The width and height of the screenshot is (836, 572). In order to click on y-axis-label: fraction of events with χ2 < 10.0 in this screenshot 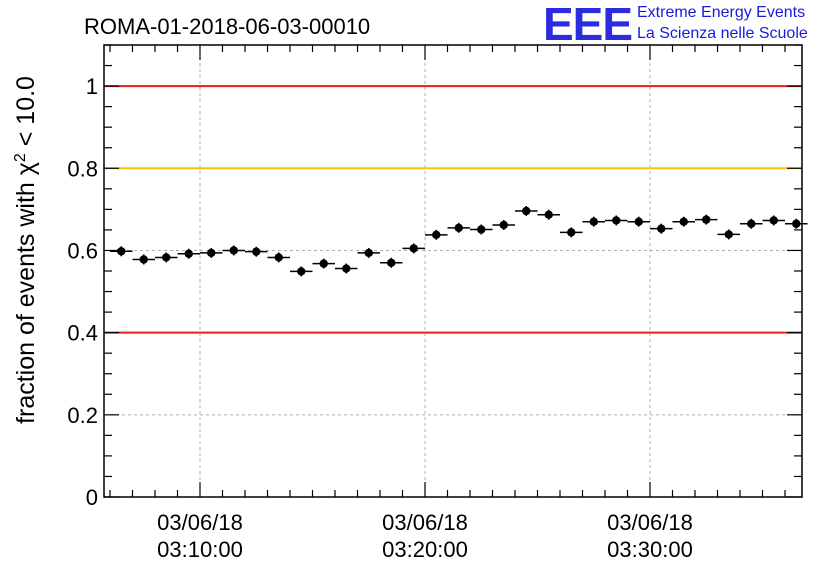, I will do `click(26, 250)`.